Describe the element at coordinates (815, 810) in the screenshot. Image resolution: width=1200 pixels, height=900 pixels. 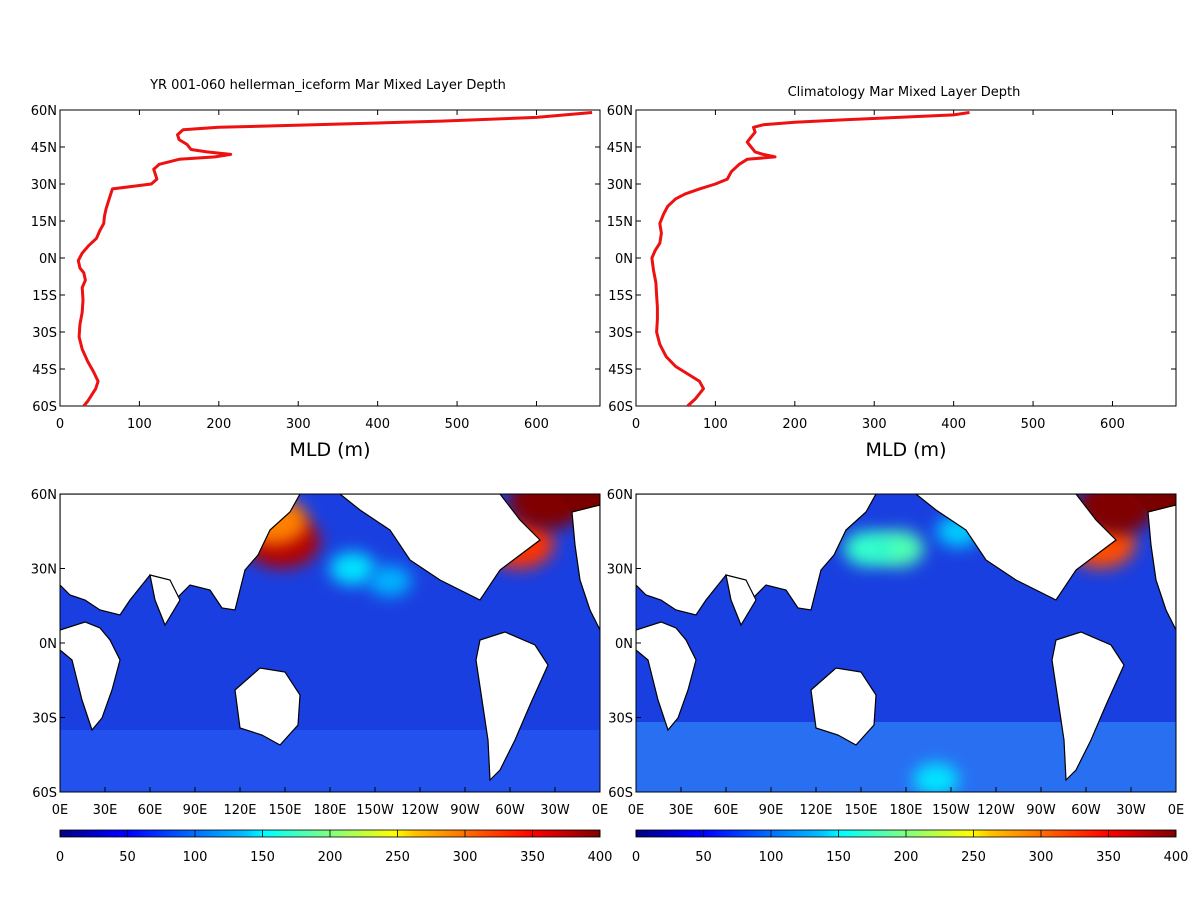
I see `map-x-tick-label: 120E` at that location.